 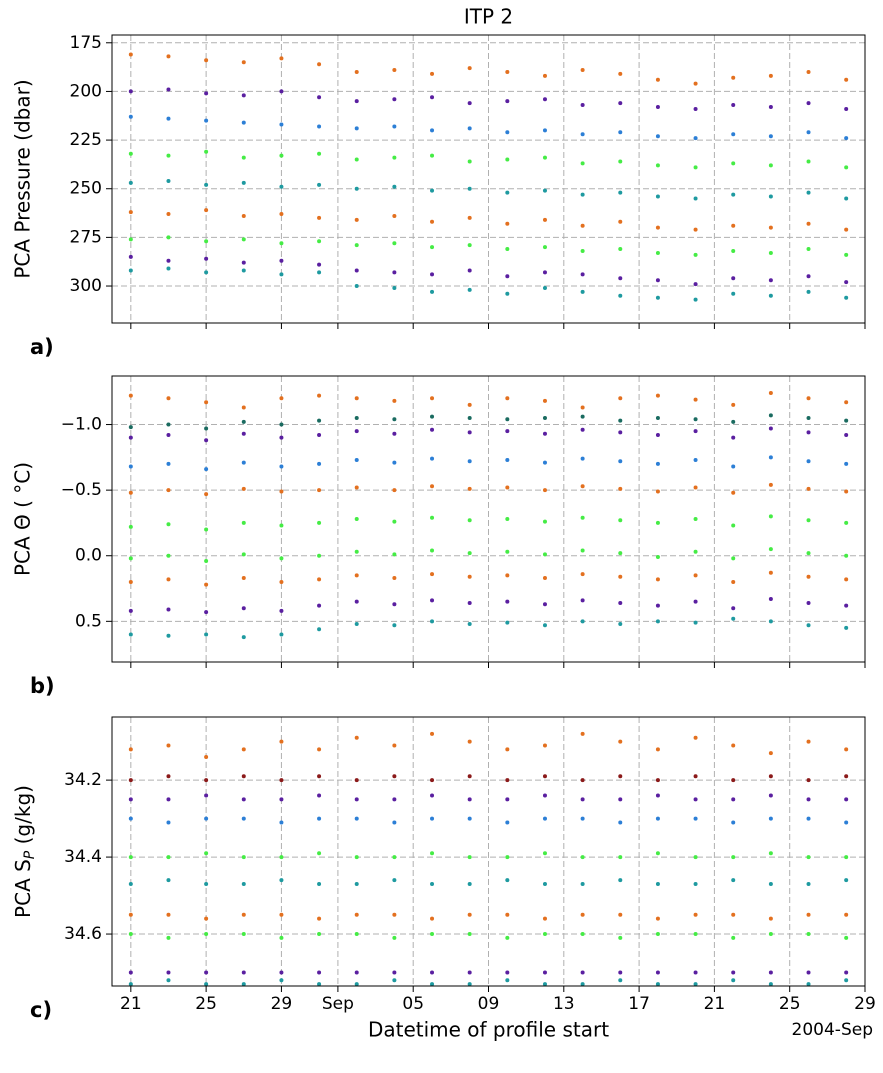 What do you see at coordinates (23, 888) in the screenshot?
I see `y-axis-label-part: PCA S` at bounding box center [23, 888].